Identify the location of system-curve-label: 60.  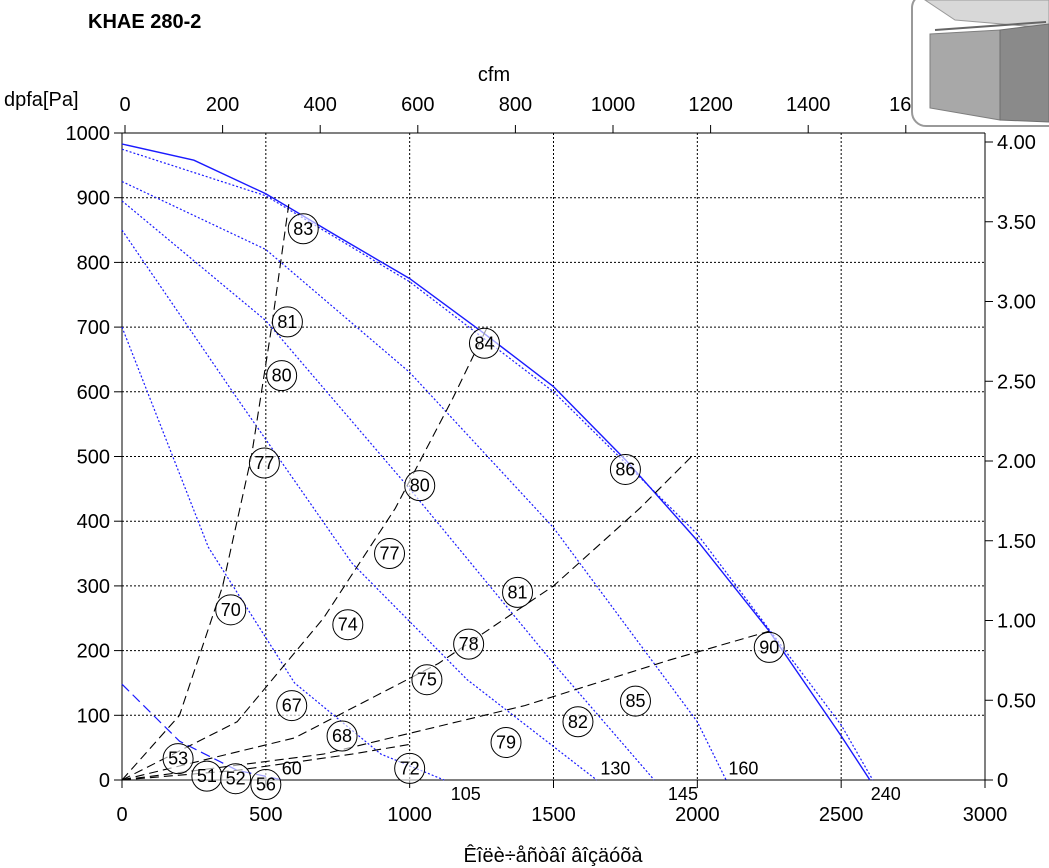
(292, 768).